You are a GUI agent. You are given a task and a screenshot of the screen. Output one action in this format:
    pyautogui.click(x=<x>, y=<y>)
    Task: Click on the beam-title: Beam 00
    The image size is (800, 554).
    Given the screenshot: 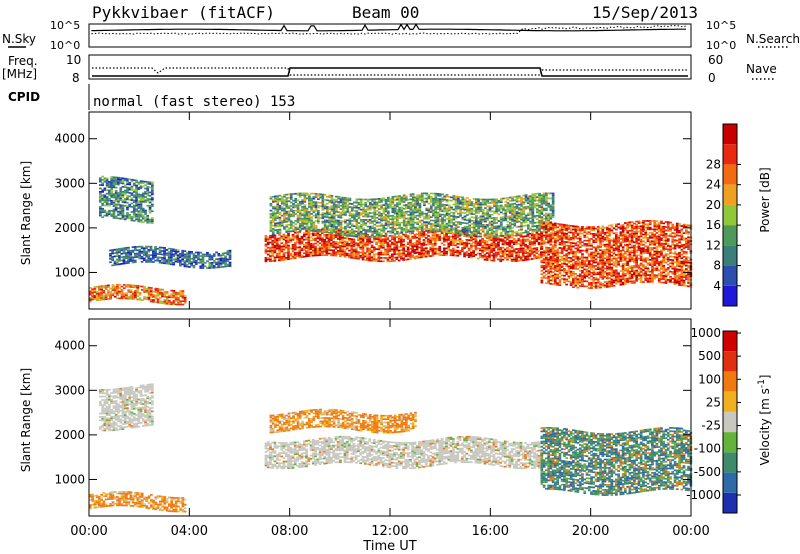 What is the action you would take?
    pyautogui.click(x=385, y=12)
    